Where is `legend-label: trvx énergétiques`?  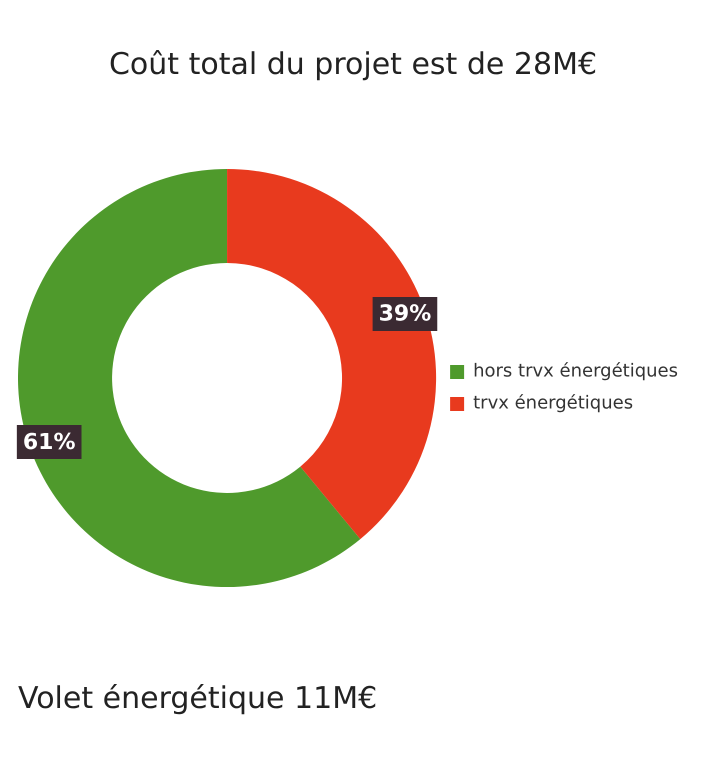 legend-label: trvx énergétiques is located at coordinates (553, 403).